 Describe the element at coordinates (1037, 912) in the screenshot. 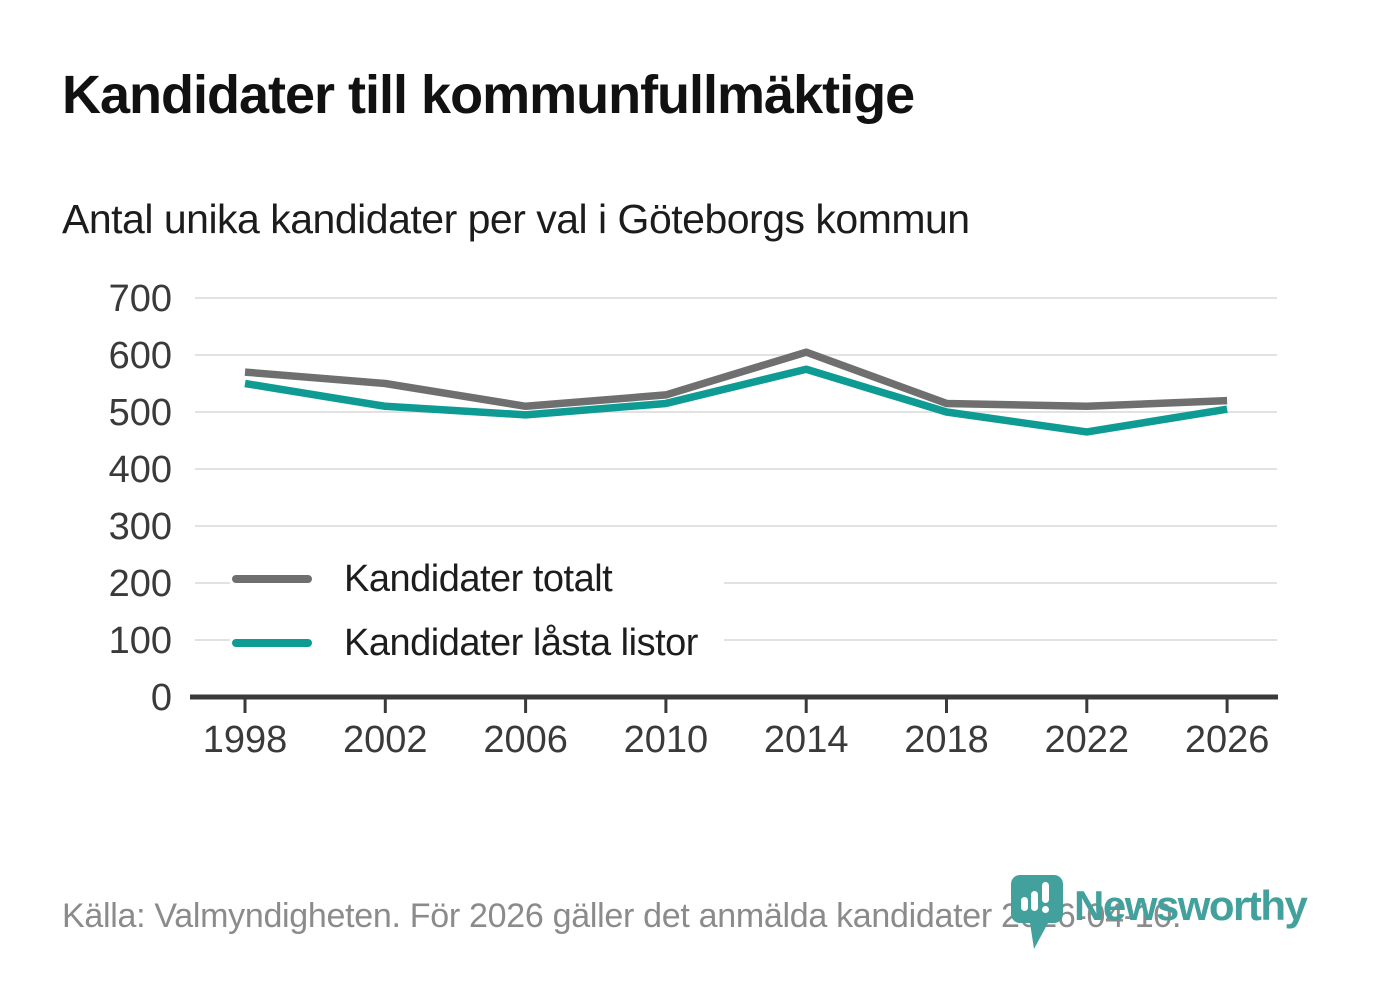

I see `newsworthy-bubble-barchart-icon` at that location.